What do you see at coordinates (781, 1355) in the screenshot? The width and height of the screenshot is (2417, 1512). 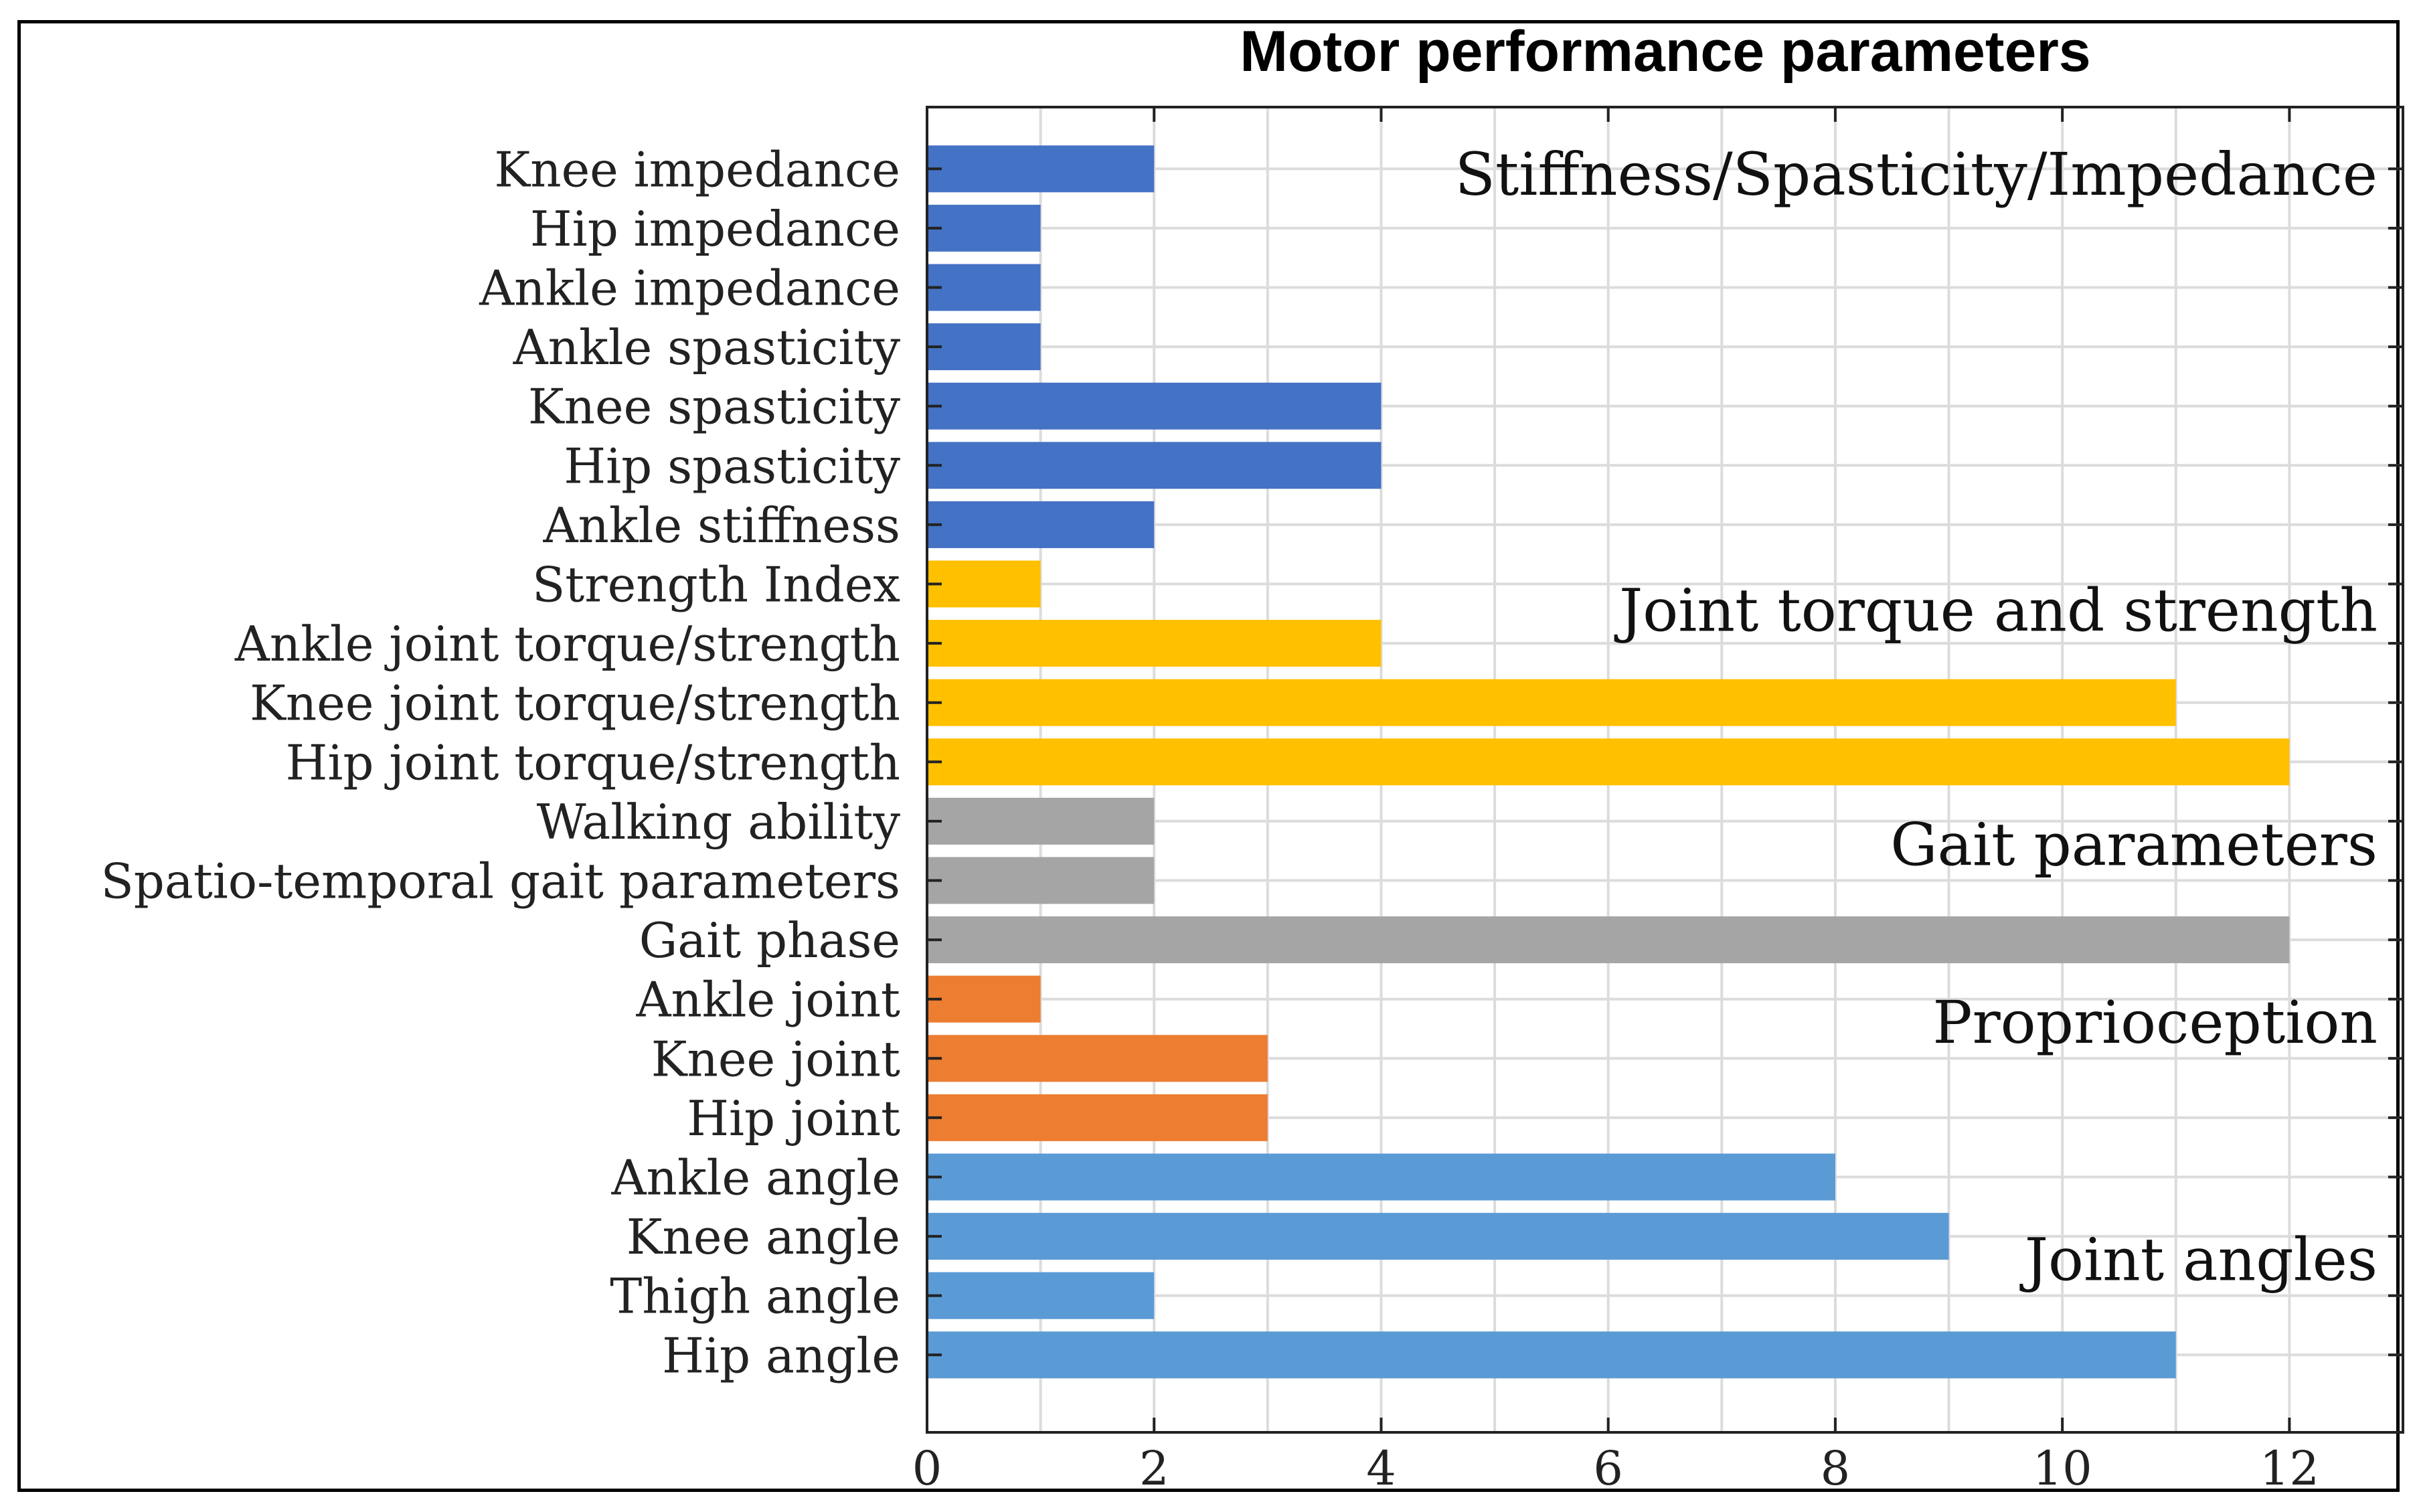 I see `category-label: Hip angle` at bounding box center [781, 1355].